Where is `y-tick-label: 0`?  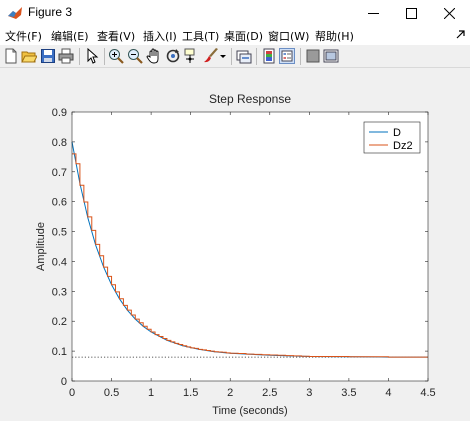
y-tick-label: 0 is located at coordinates (64, 382).